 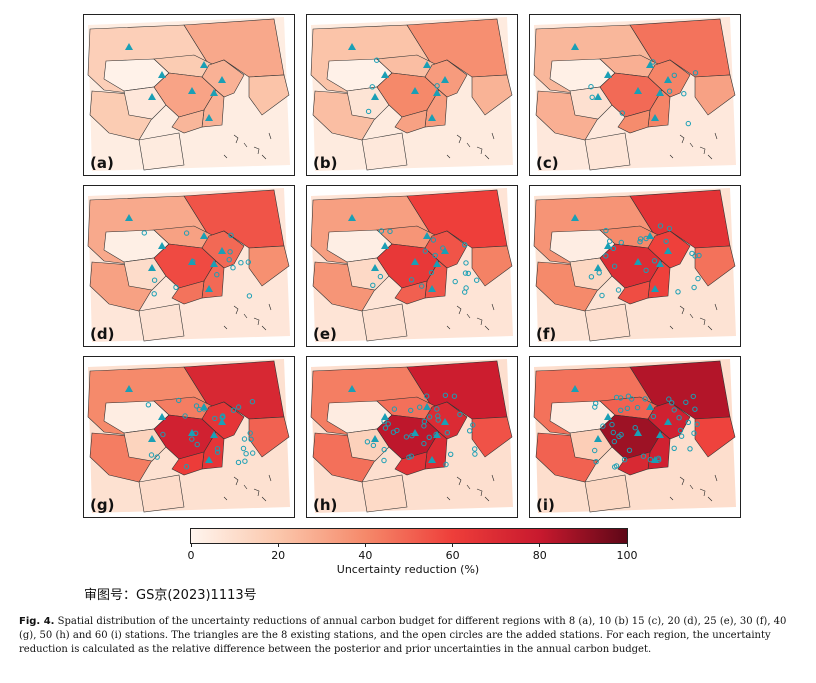 What do you see at coordinates (37, 621) in the screenshot?
I see `caption-label: Fig. 4.` at bounding box center [37, 621].